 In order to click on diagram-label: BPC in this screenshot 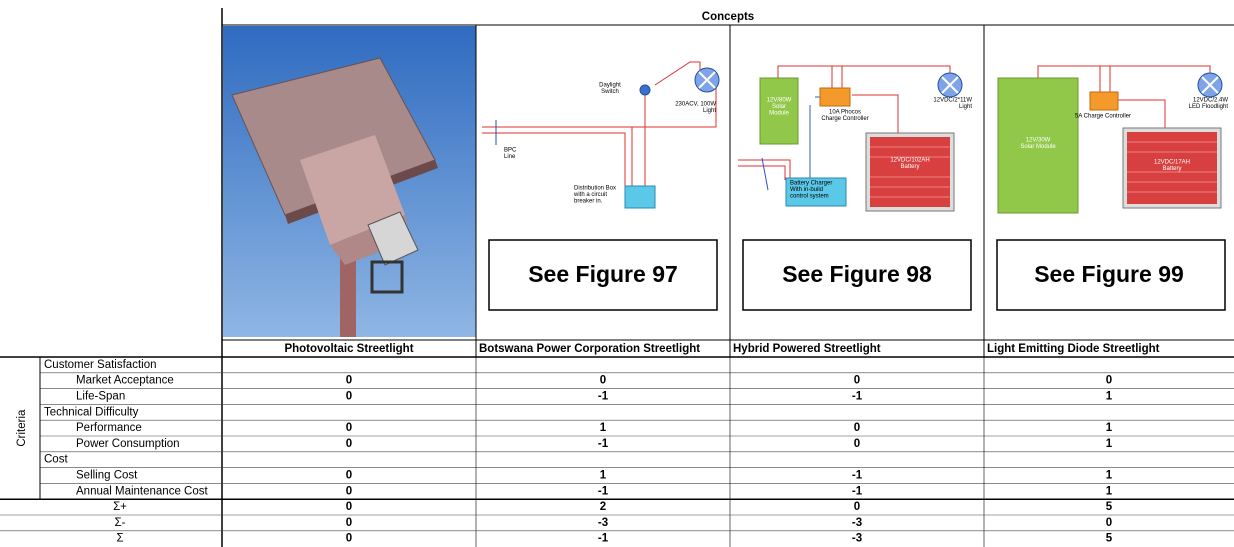, I will do `click(510, 151)`.